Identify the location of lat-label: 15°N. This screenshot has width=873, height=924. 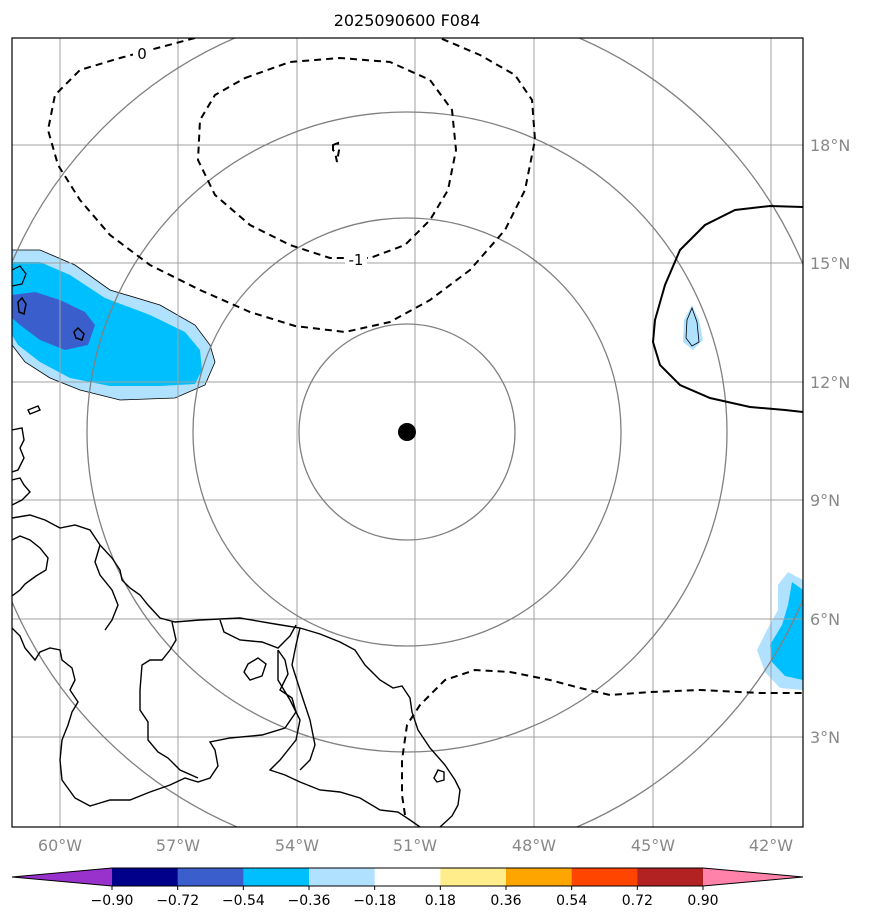
(830, 263).